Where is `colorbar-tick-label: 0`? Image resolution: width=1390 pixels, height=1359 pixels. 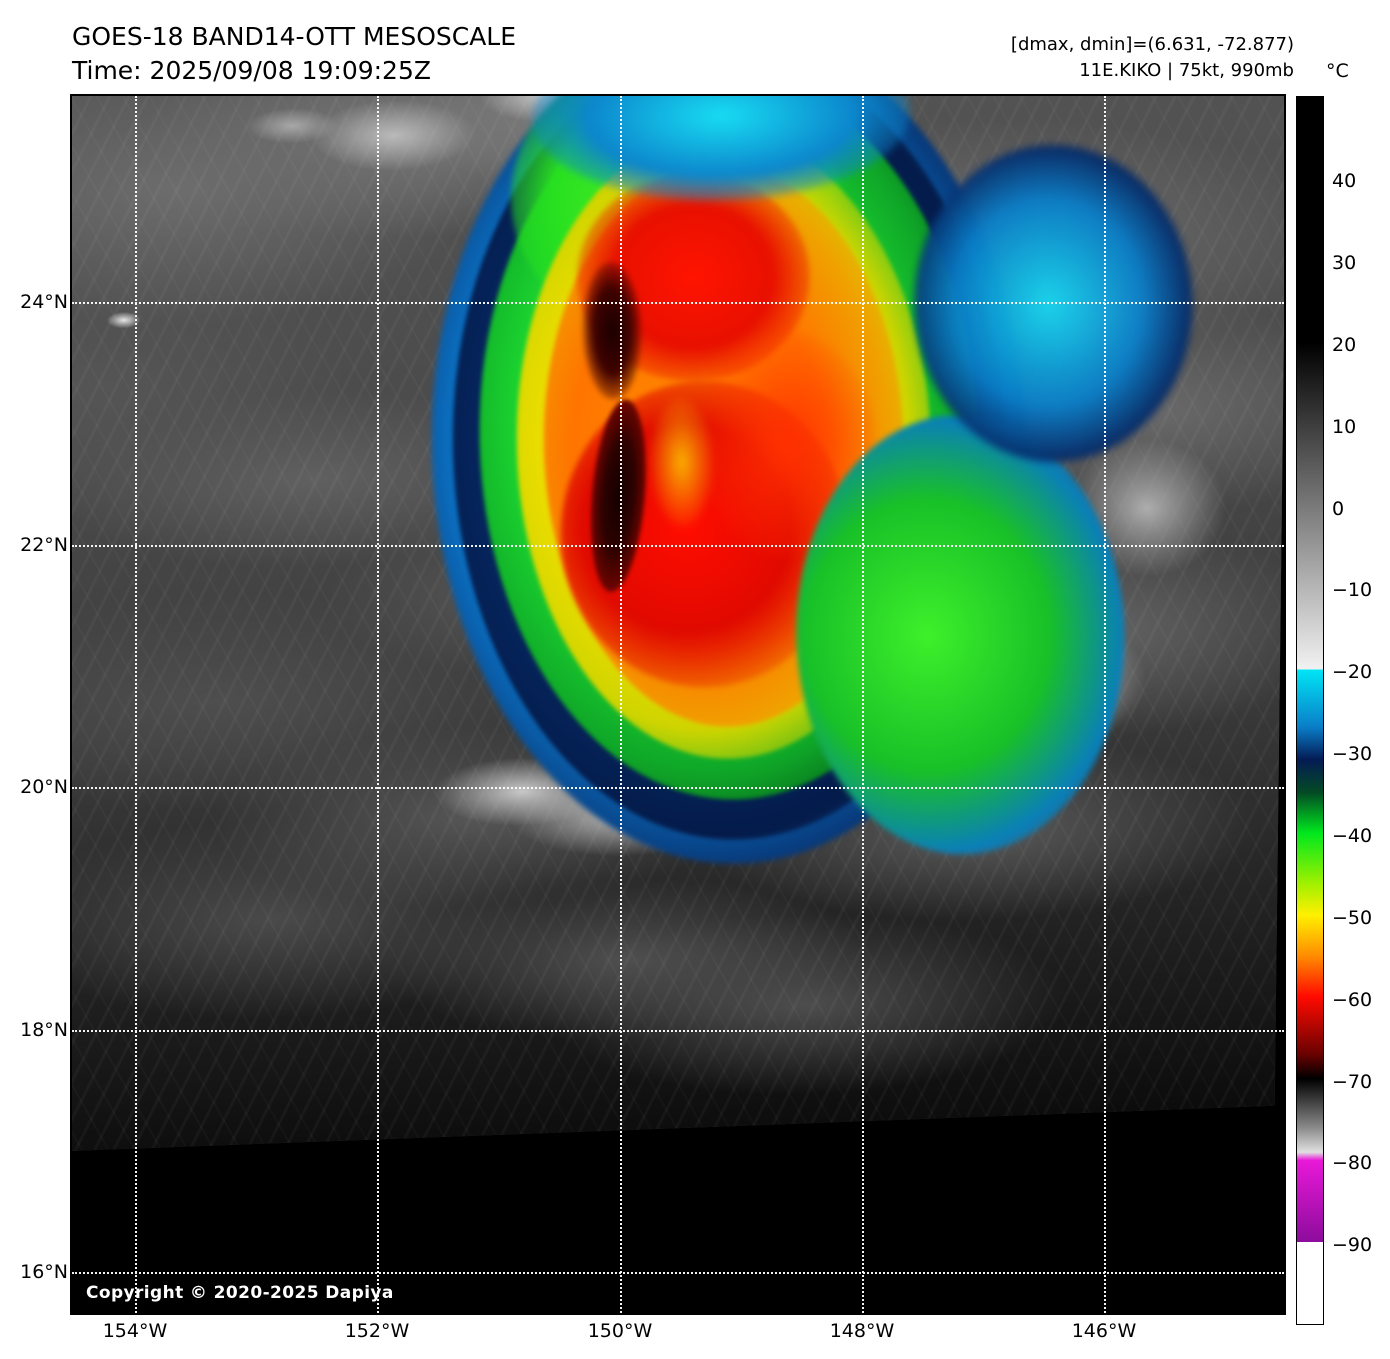 colorbar-tick-label: 0 is located at coordinates (1338, 509).